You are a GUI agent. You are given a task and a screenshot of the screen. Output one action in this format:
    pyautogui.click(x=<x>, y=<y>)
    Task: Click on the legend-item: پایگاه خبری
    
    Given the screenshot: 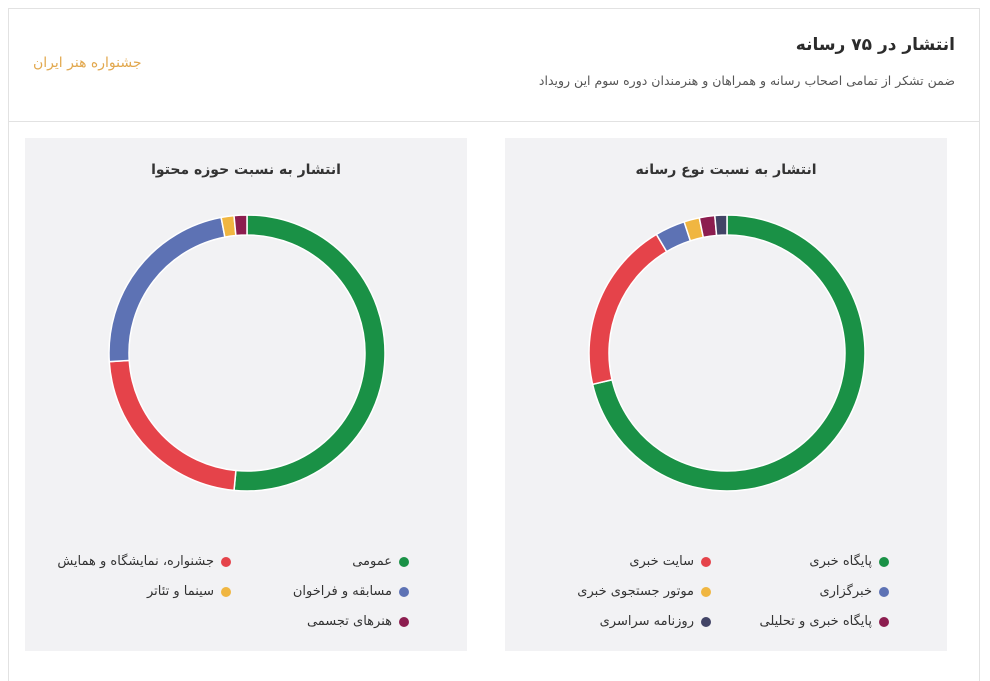 What is the action you would take?
    pyautogui.click(x=849, y=561)
    